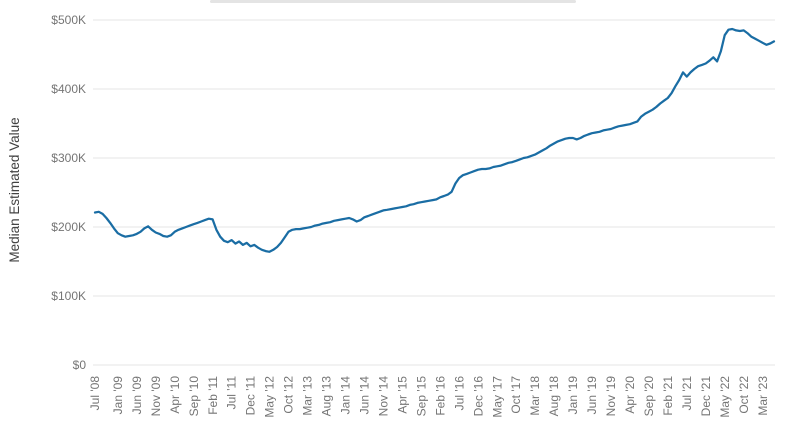  What do you see at coordinates (95, 393) in the screenshot?
I see `x-tick-label: Jul '08` at bounding box center [95, 393].